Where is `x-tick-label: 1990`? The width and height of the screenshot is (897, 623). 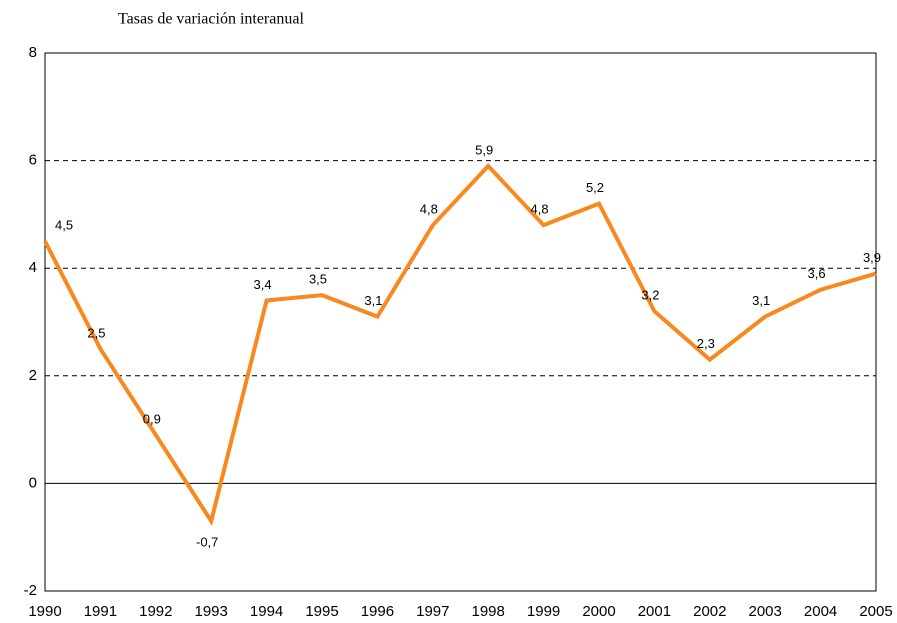
x-tick-label: 1990 is located at coordinates (44, 611).